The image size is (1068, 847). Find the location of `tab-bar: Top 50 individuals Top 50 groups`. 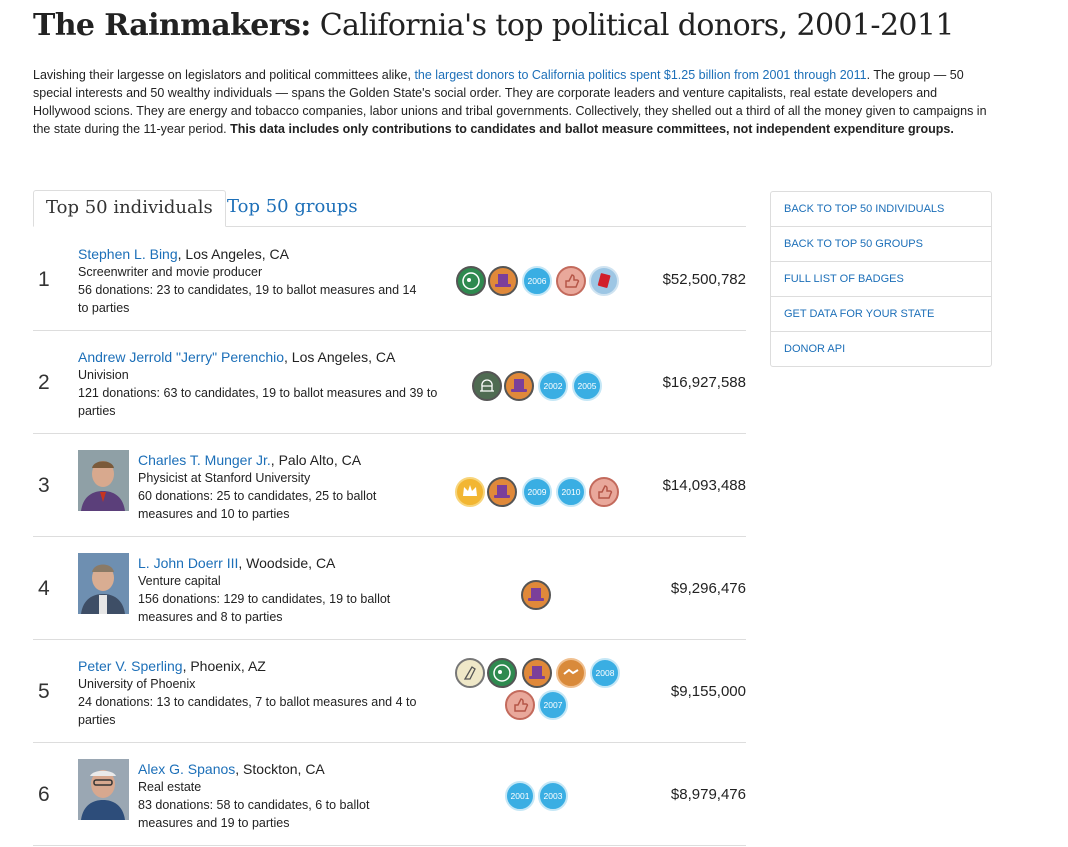

tab-bar: Top 50 individuals Top 50 groups is located at coordinates (389, 208).